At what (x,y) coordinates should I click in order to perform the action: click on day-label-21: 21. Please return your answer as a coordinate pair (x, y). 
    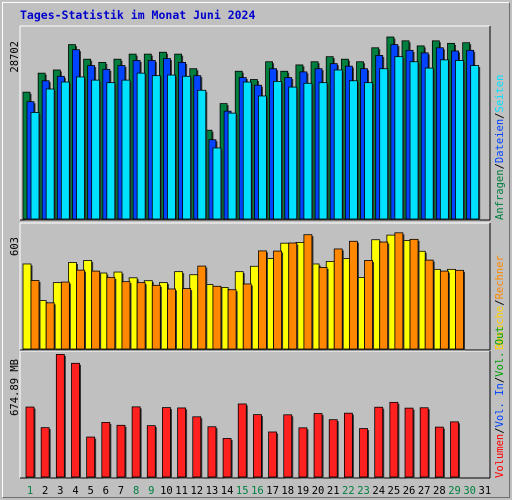
    Looking at the image, I should click on (333, 491).